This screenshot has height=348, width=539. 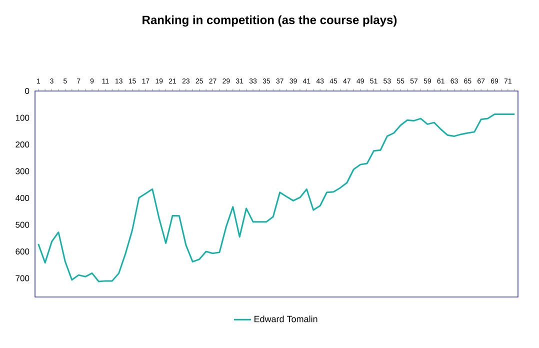 I want to click on y-tick-label: 300, so click(x=23, y=171).